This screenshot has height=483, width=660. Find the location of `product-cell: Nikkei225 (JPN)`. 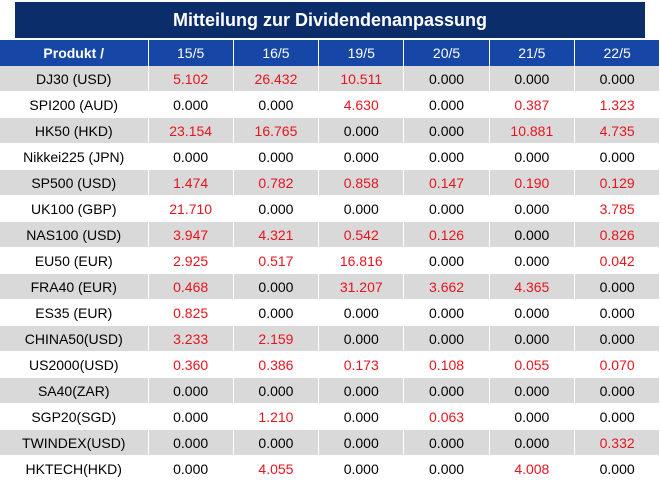

product-cell: Nikkei225 (JPN) is located at coordinates (74, 156).